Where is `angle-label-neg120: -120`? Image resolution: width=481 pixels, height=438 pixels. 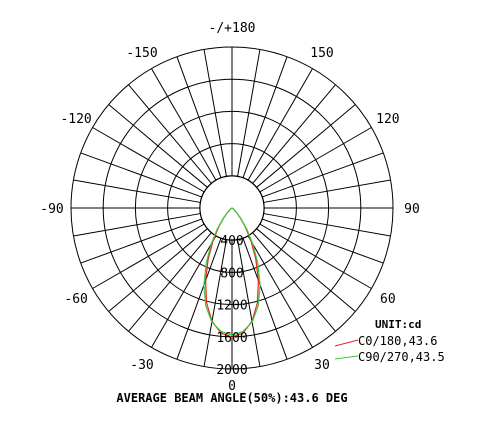 angle-label-neg120: -120 is located at coordinates (75, 119).